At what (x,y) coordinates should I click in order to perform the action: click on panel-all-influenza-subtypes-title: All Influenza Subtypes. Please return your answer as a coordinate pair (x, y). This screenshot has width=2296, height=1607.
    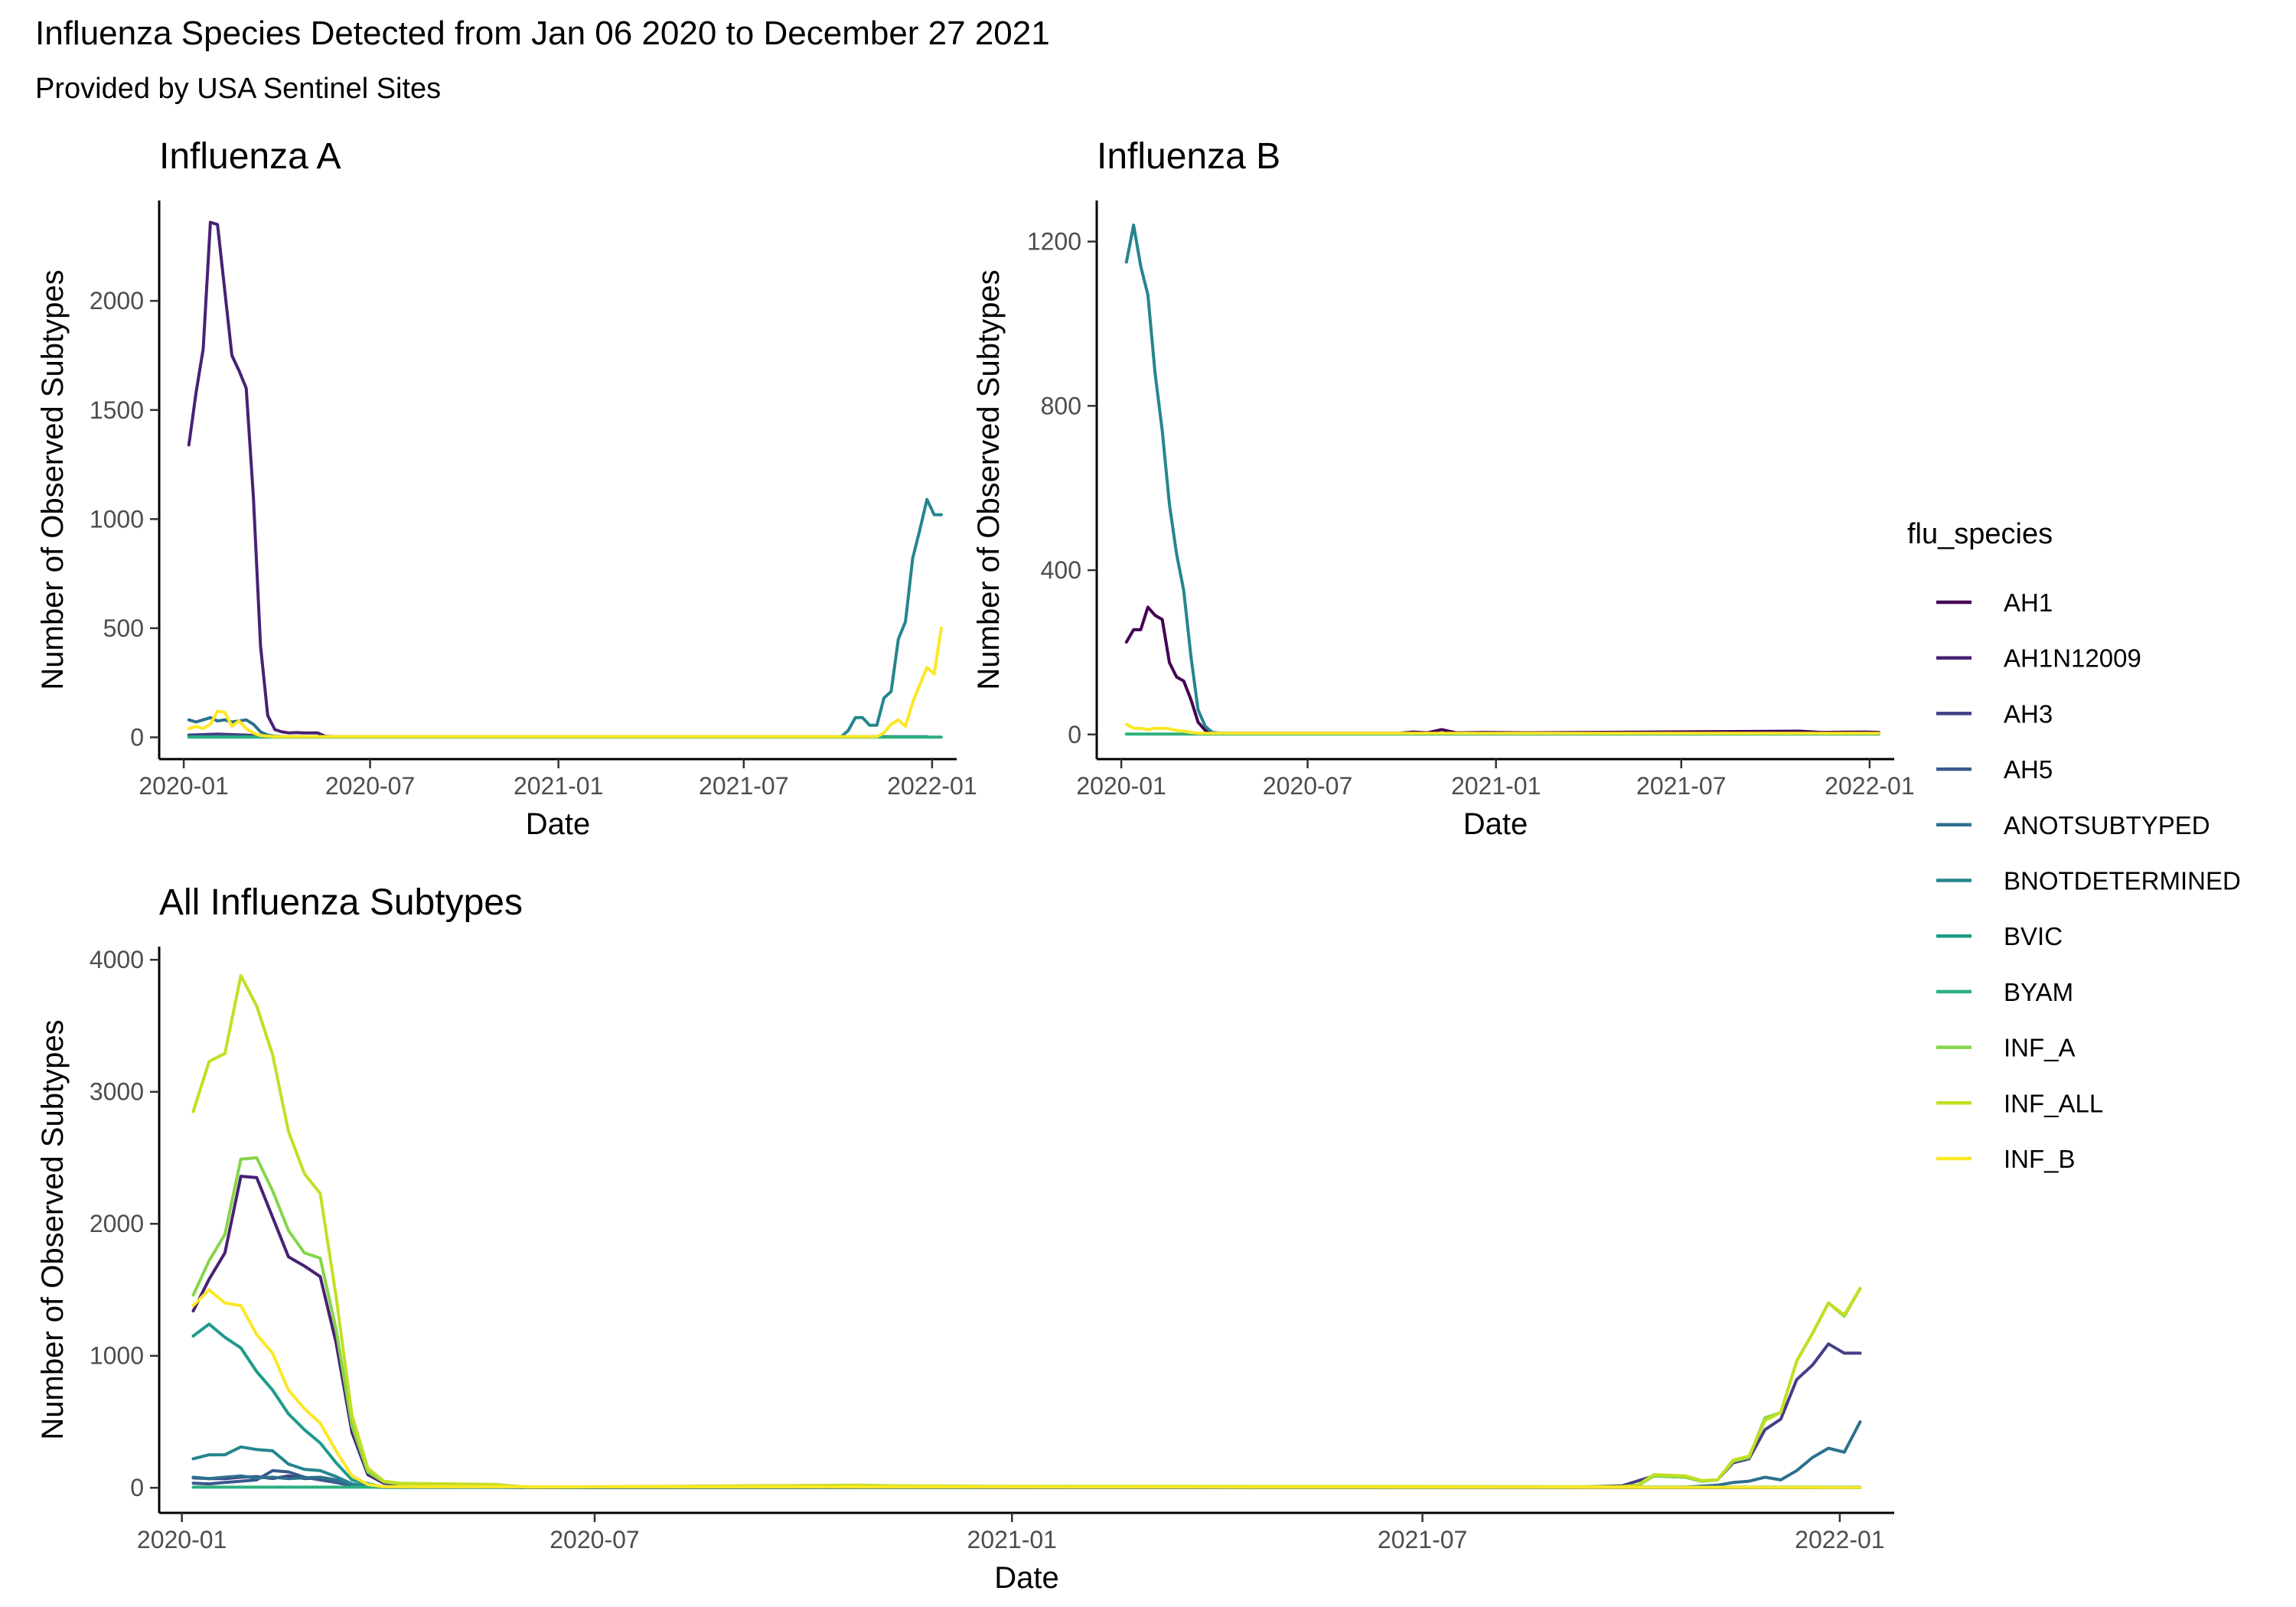
    Looking at the image, I should click on (341, 902).